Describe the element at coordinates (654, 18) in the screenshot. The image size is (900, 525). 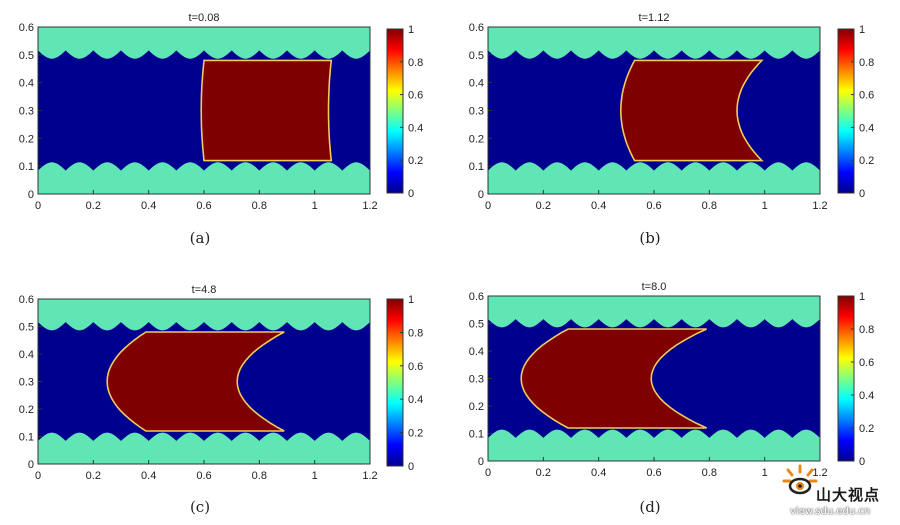
I see `panel-title: t=1.12` at that location.